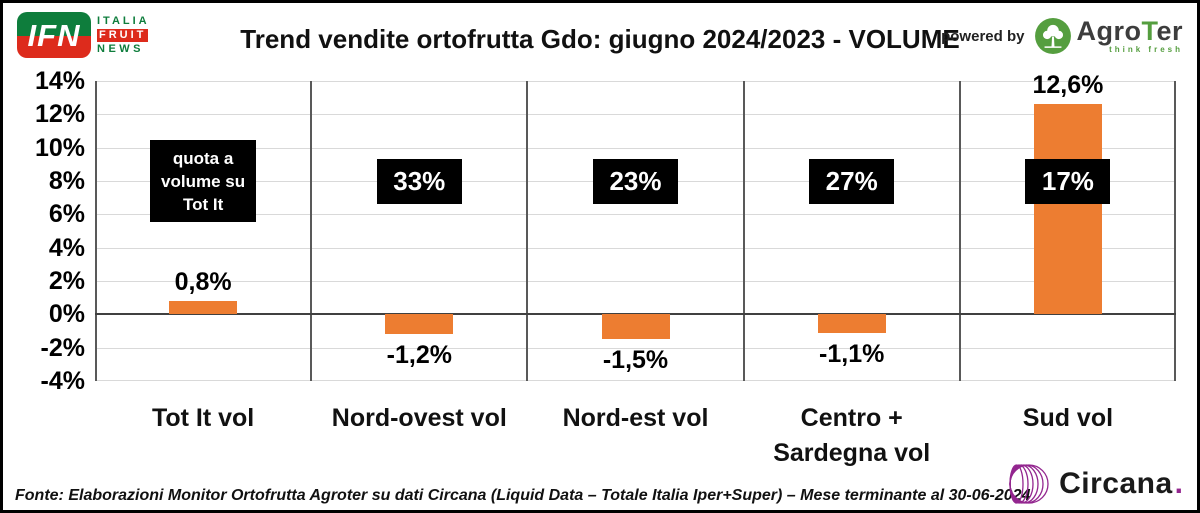 The width and height of the screenshot is (1200, 513). I want to click on quota-box-label: 27%, so click(851, 180).